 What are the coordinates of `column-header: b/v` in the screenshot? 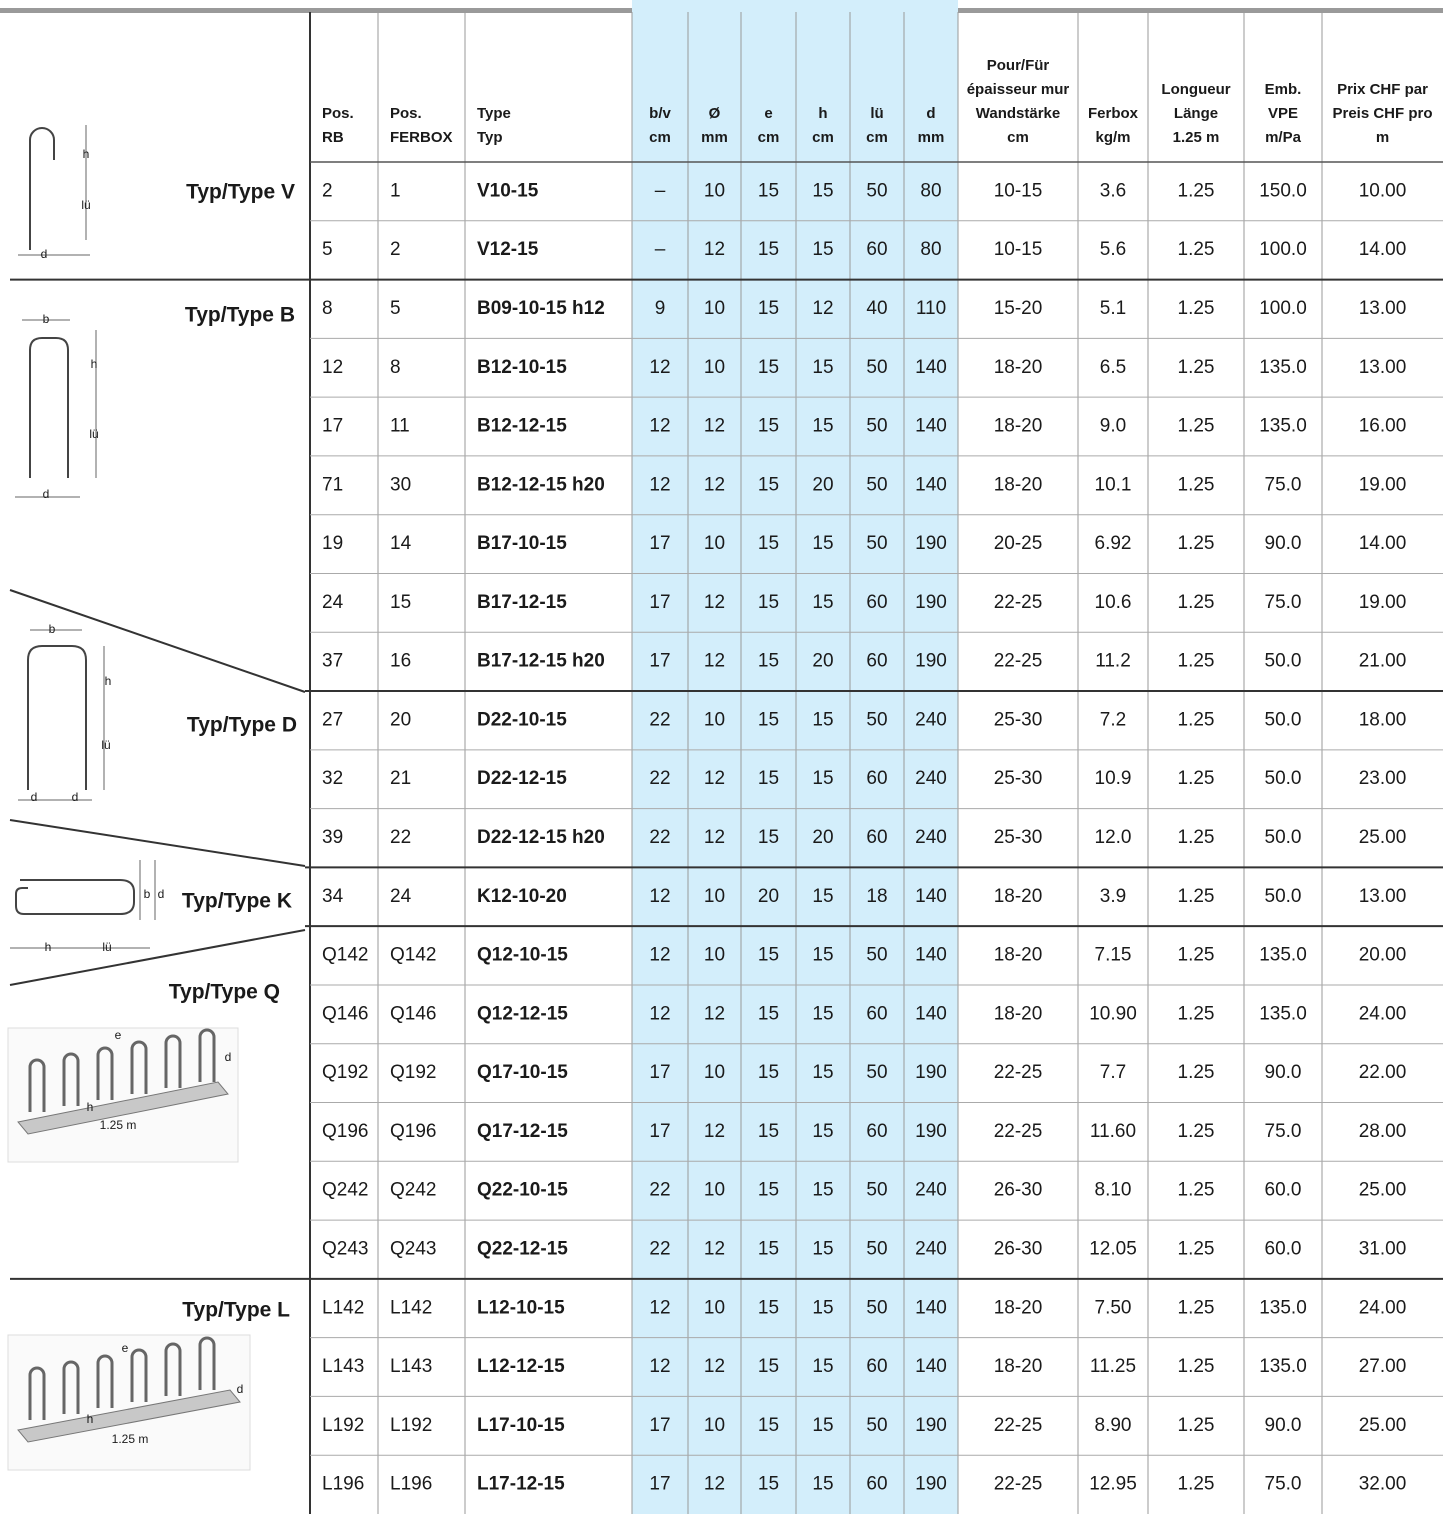 It's located at (660, 113).